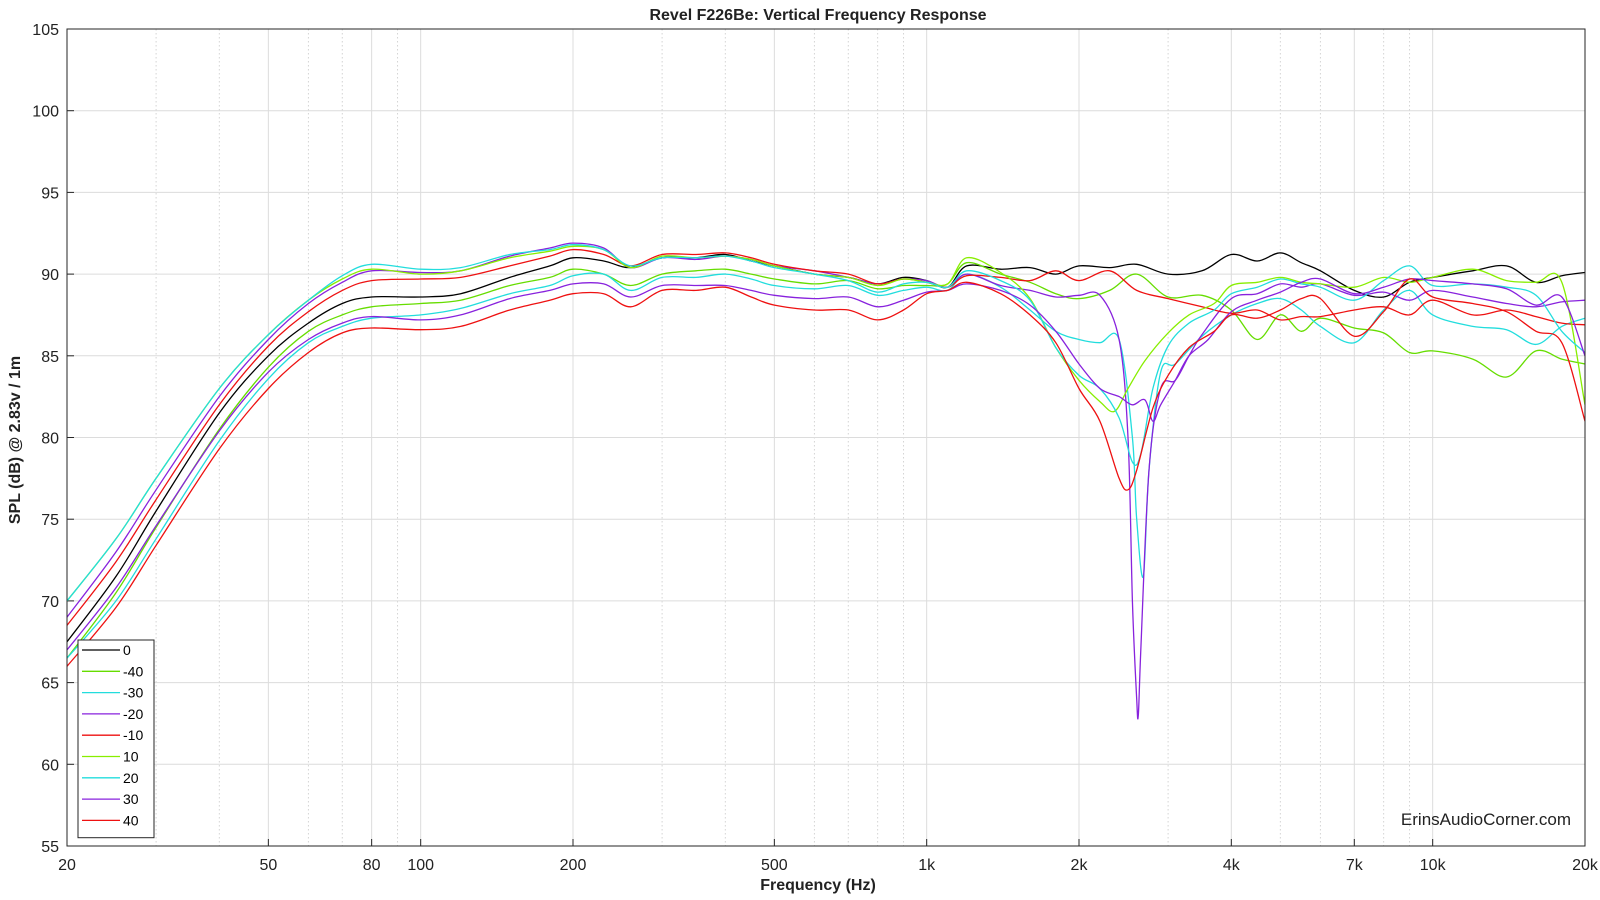  What do you see at coordinates (50, 847) in the screenshot?
I see `y-tick-label: 55` at bounding box center [50, 847].